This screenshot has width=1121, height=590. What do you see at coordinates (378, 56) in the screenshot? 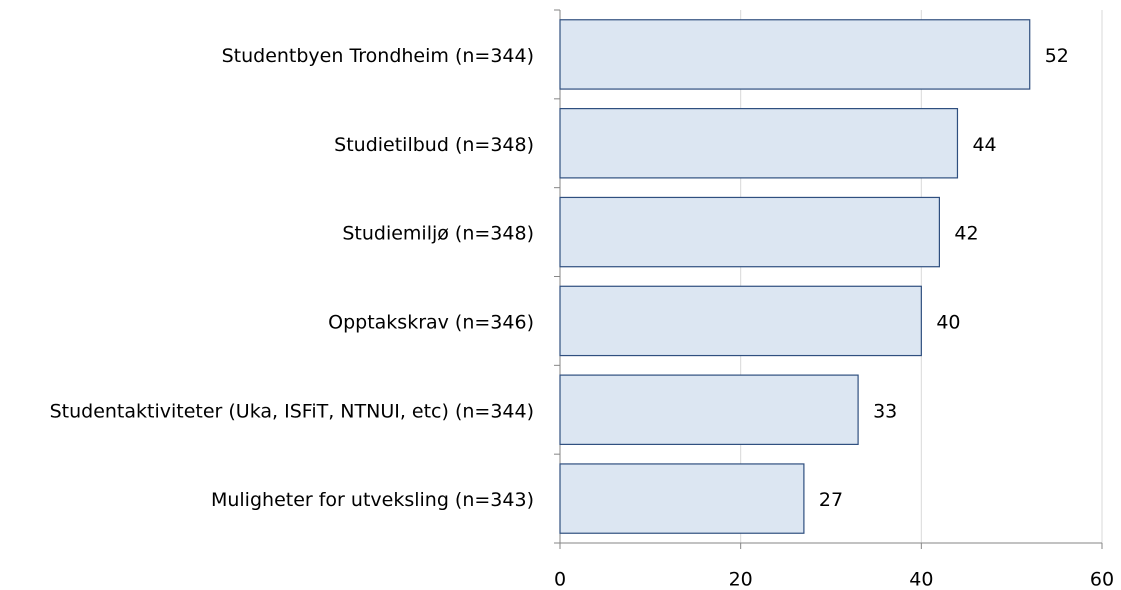
I see `y-tick-label: Studentbyen Trondheim (n=344)` at bounding box center [378, 56].